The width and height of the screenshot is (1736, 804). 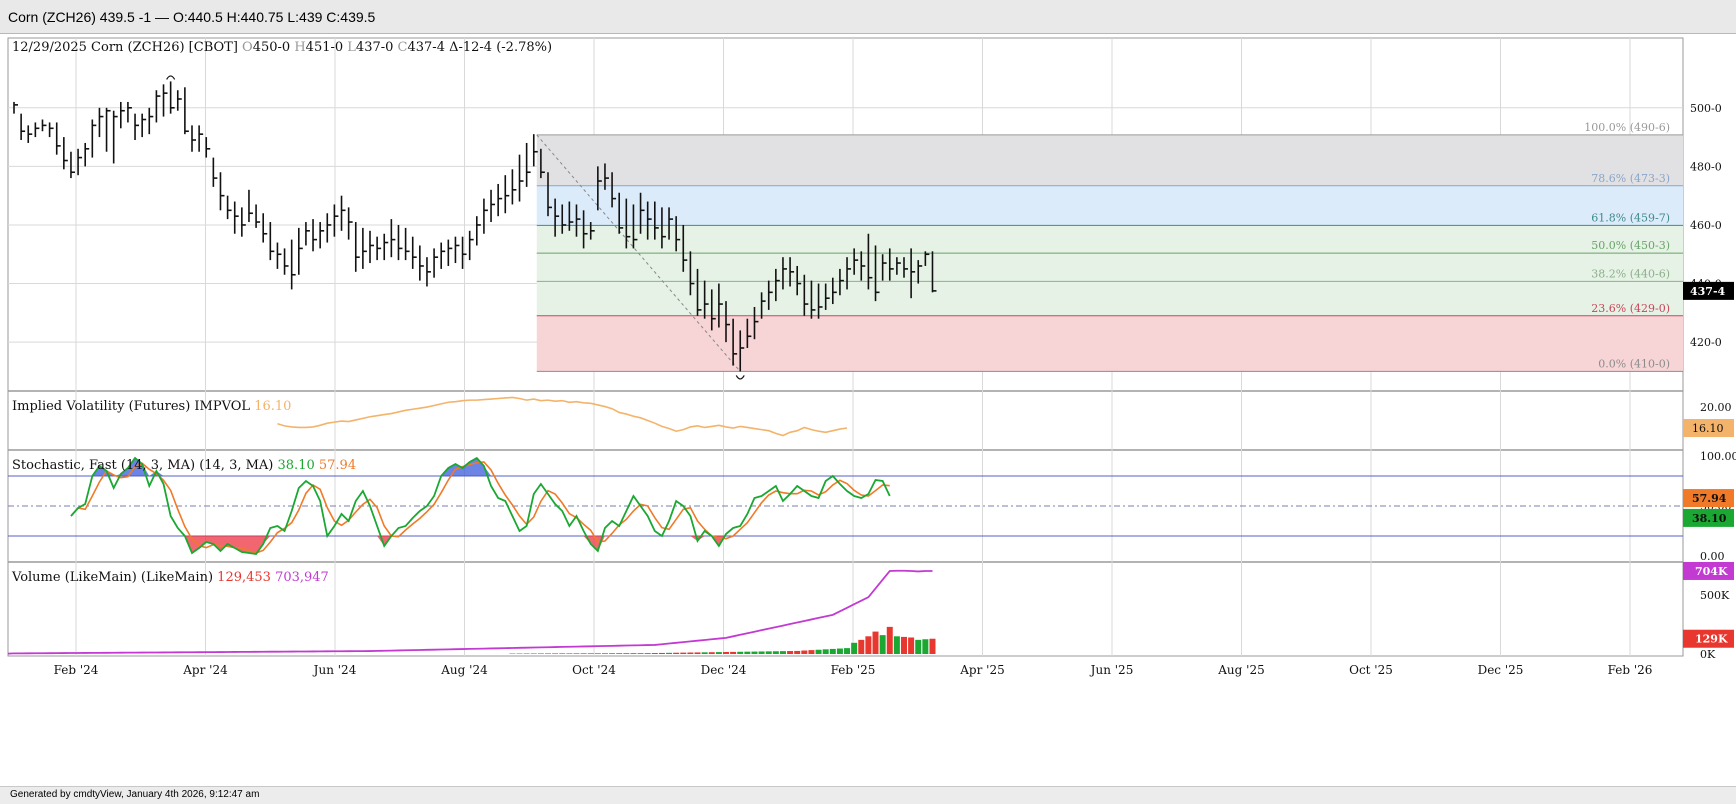 What do you see at coordinates (171, 77) in the screenshot?
I see `swing-high-marker` at bounding box center [171, 77].